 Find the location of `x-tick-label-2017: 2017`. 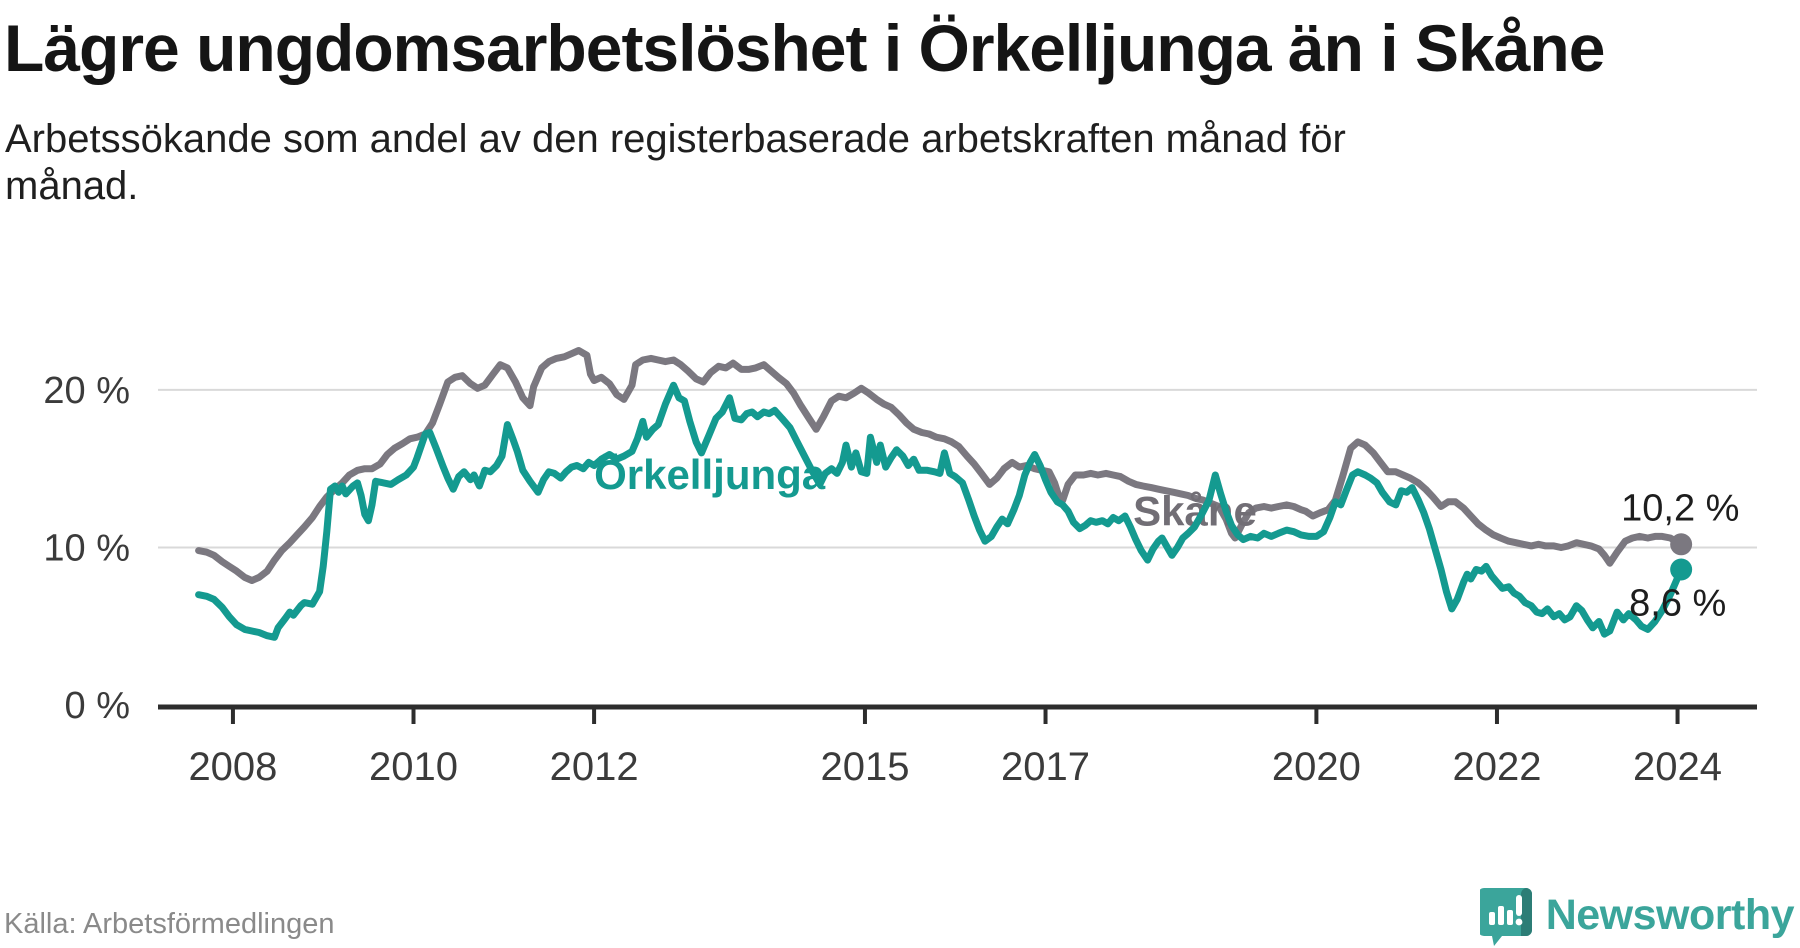

x-tick-label-2017: 2017 is located at coordinates (1045, 767).